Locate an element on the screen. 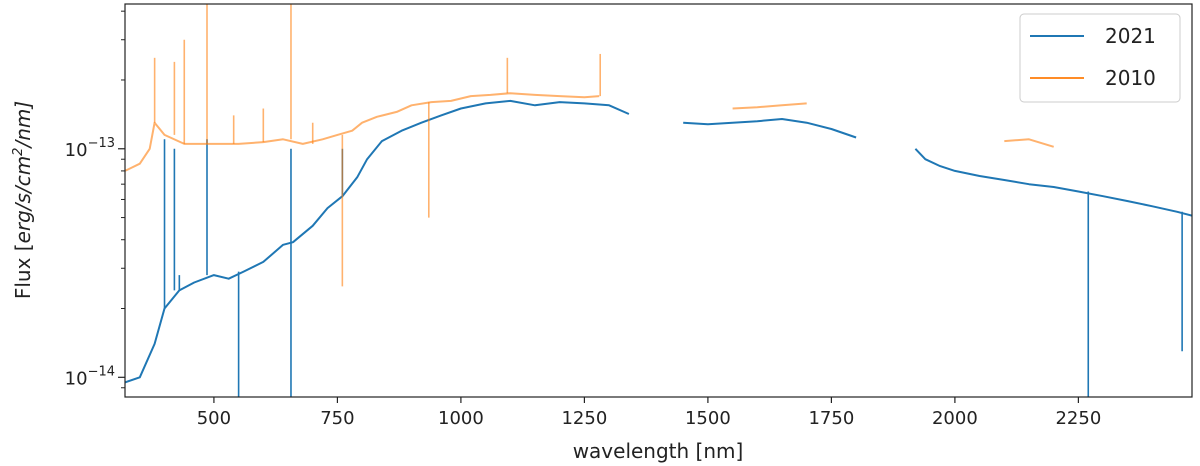  x-axis-label: wavelength [nm] is located at coordinates (658, 451).